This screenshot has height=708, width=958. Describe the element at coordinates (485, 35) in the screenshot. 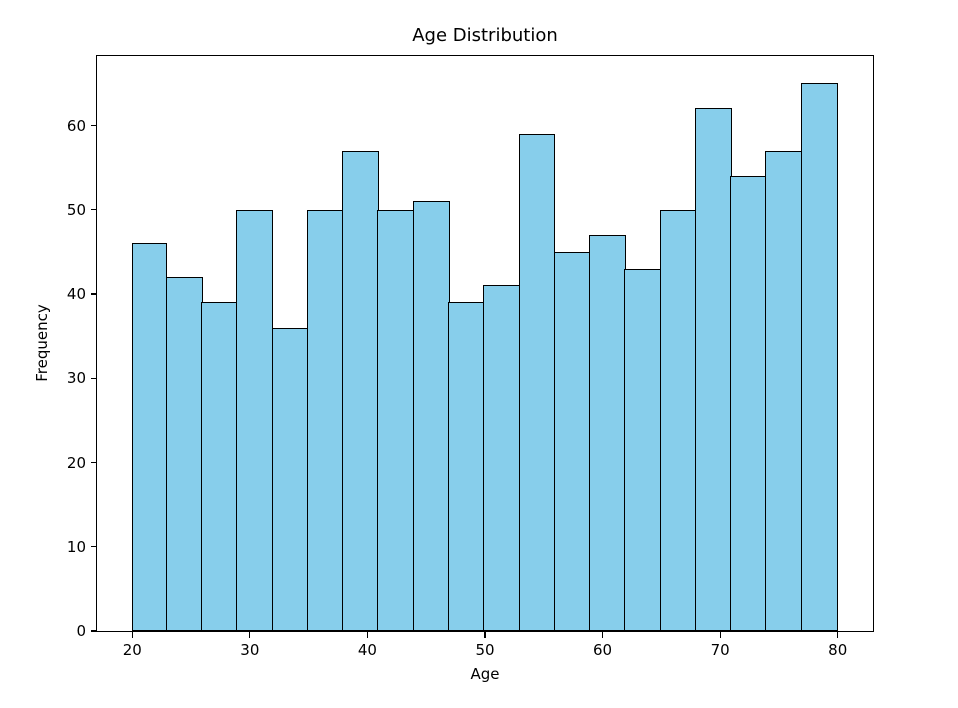

I see `chart-title: Age Distribution` at that location.